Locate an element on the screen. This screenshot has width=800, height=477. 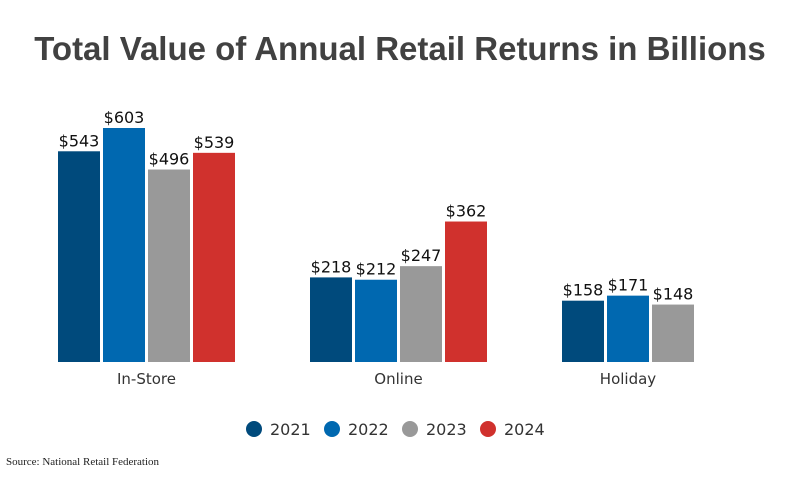
bar-in-store-2022 is located at coordinates (124, 245).